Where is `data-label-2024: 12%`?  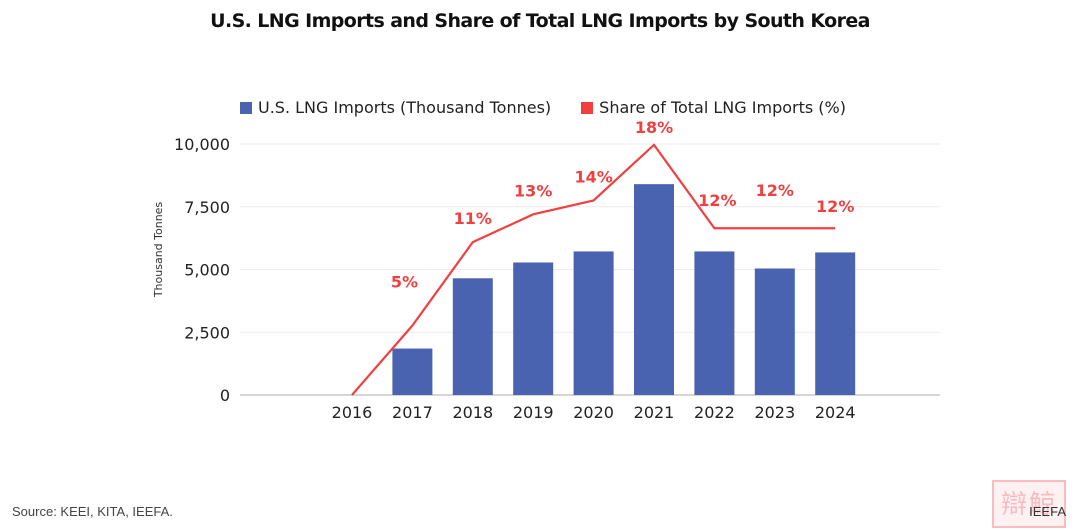
data-label-2024: 12% is located at coordinates (835, 206).